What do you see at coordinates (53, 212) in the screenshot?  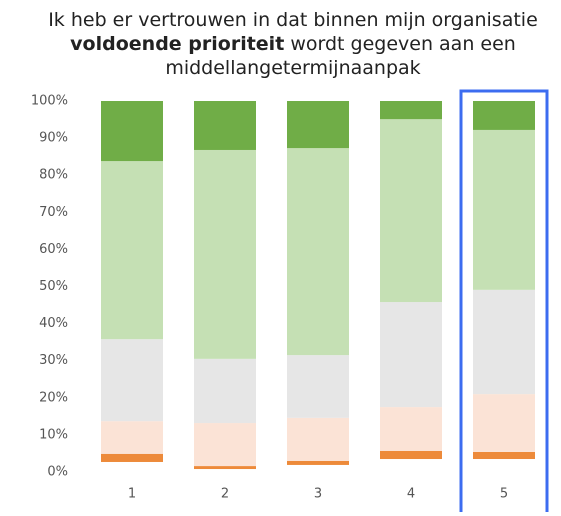 I see `y-tick-label: 70%` at bounding box center [53, 212].